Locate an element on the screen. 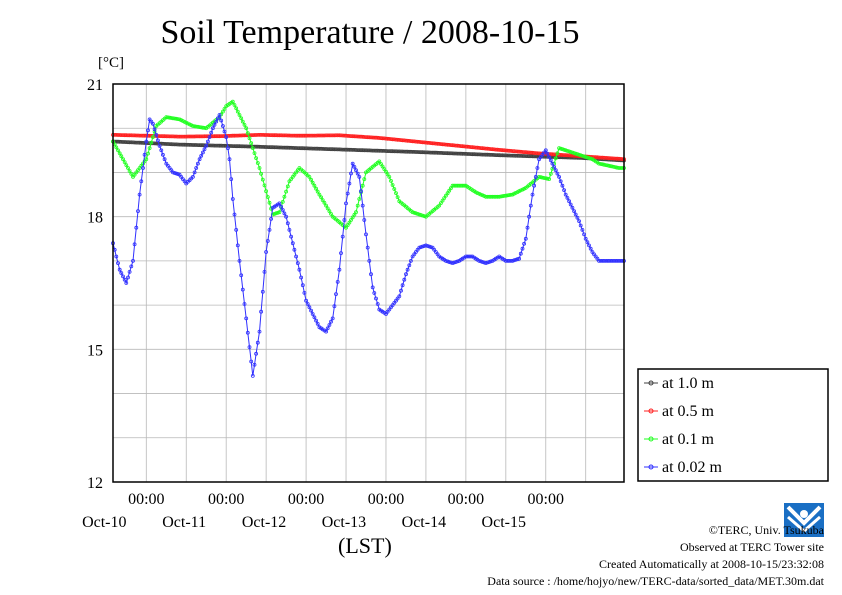 Image resolution: width=842 pixels, height=595 pixels. x-tick-date-label: Oct-10 is located at coordinates (104, 522).